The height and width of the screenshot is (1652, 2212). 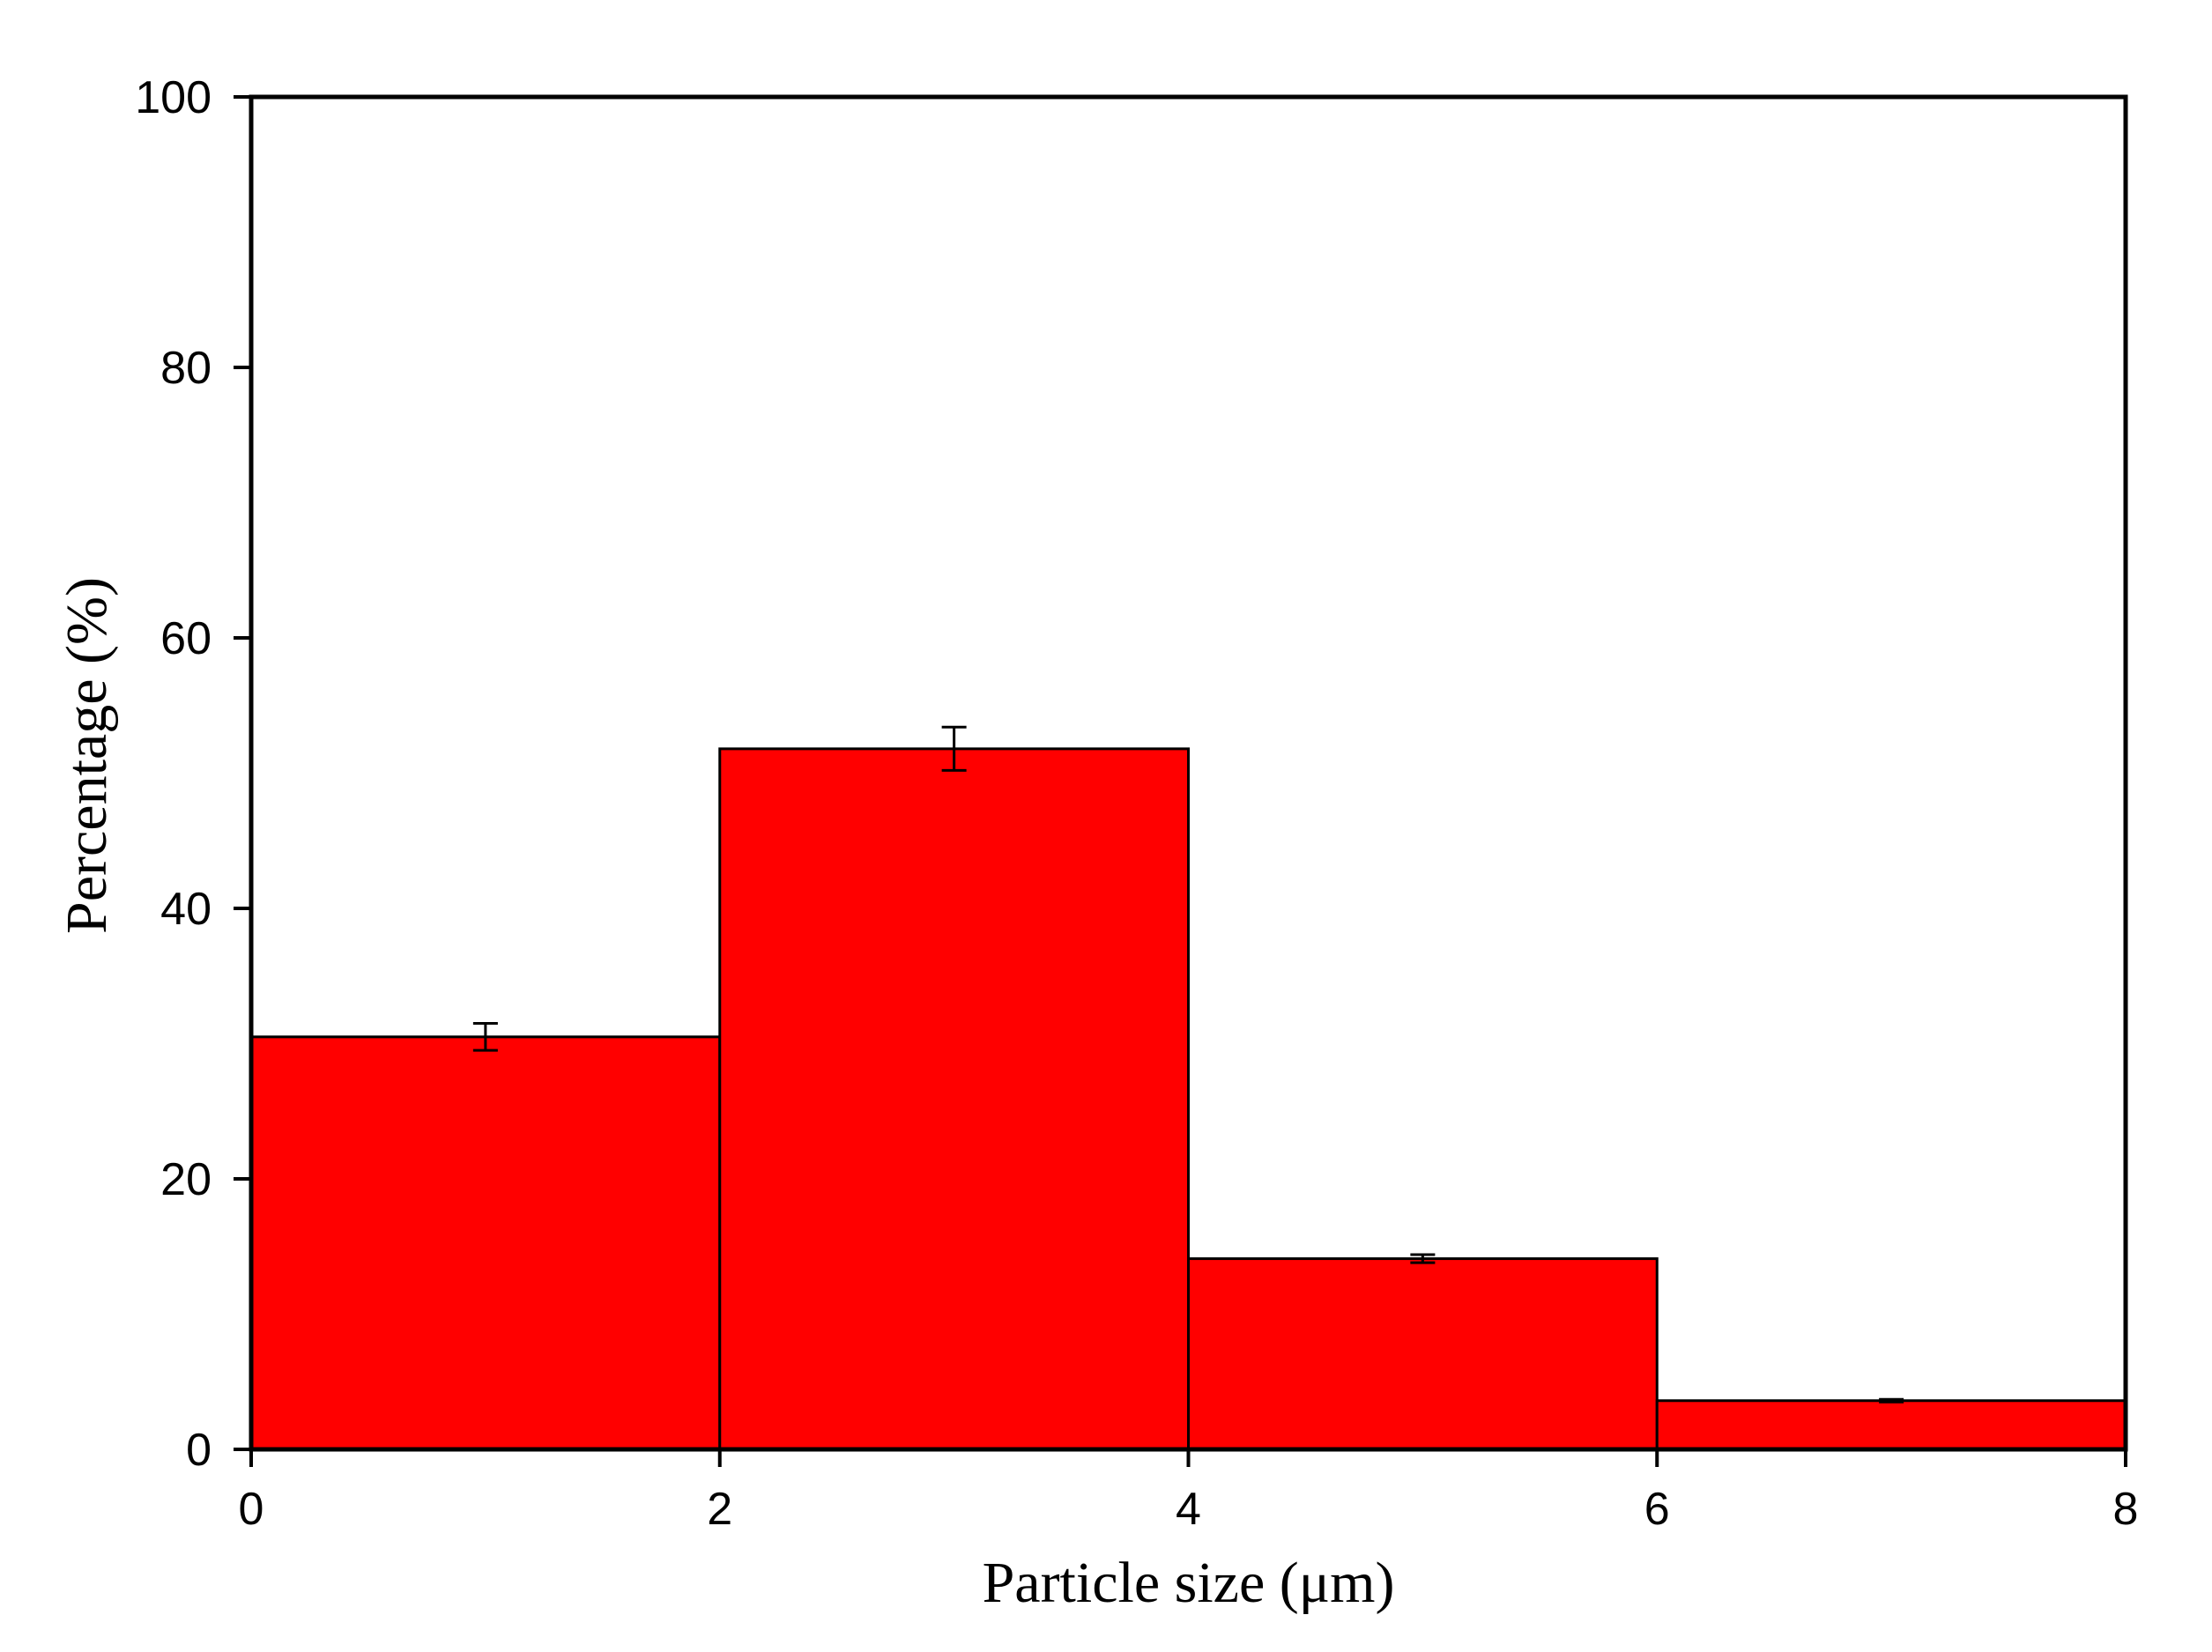 What do you see at coordinates (87, 755) in the screenshot?
I see `y-axis-title: Percentage (%)` at bounding box center [87, 755].